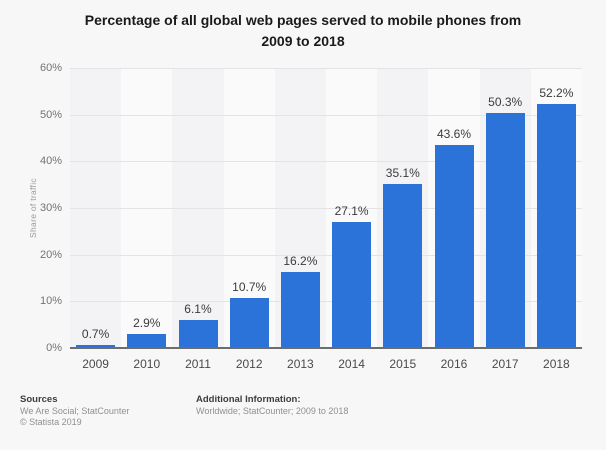 This screenshot has height=450, width=606. Describe the element at coordinates (300, 261) in the screenshot. I see `bar-value-label: 16.2%` at that location.